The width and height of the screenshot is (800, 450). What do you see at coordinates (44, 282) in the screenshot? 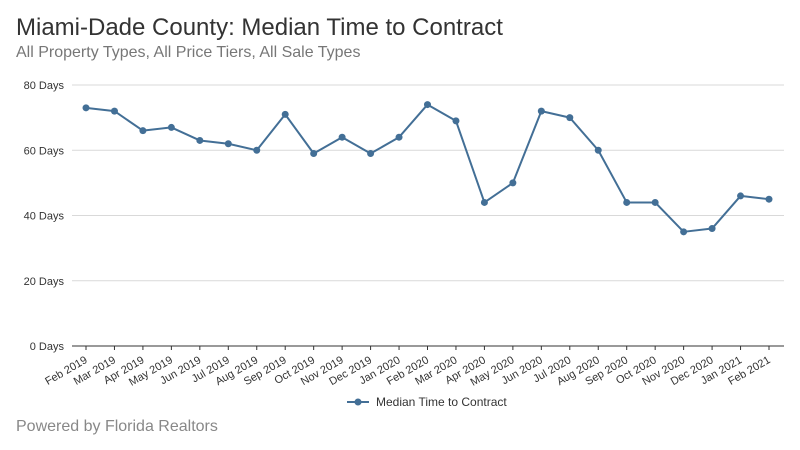
I see `y-tick-label: 20 Days` at bounding box center [44, 282].